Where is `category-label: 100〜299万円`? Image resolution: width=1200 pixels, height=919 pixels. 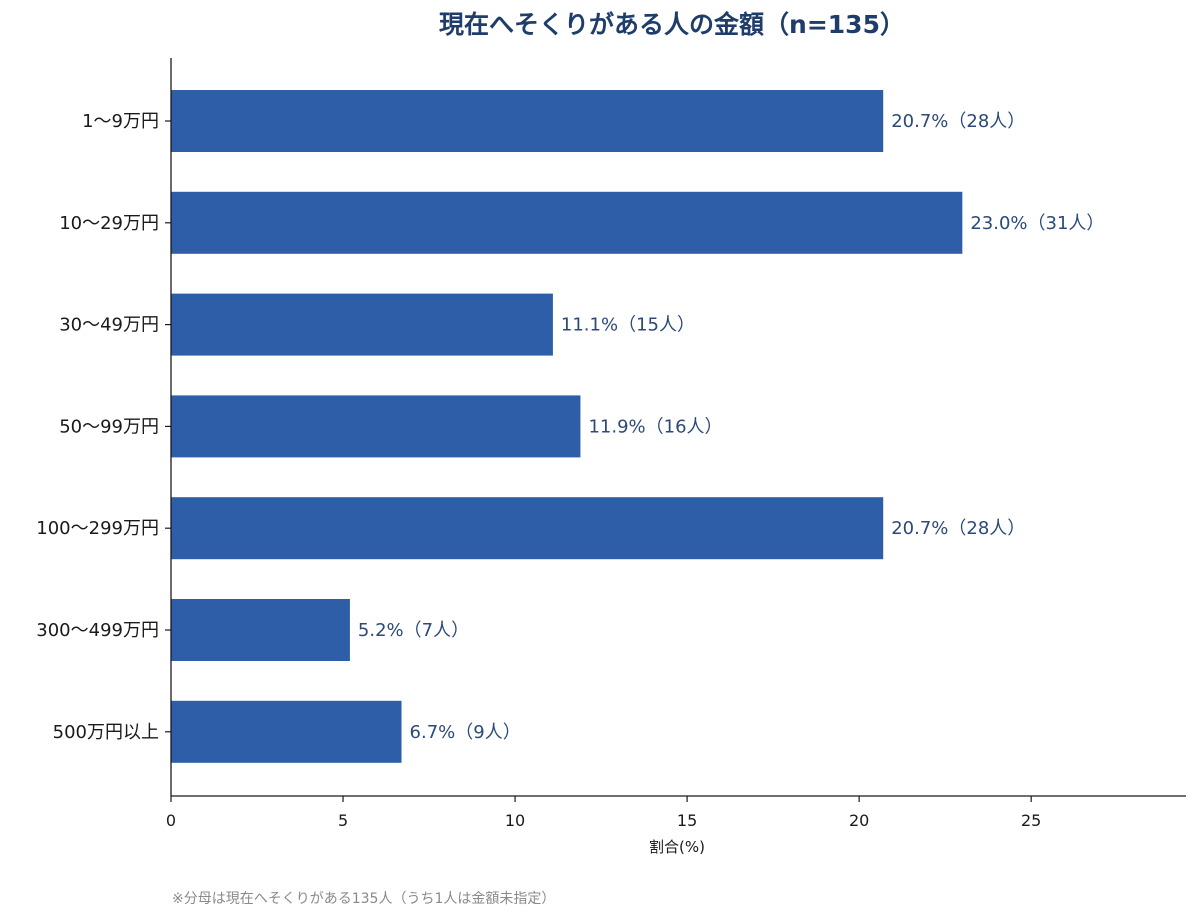
category-label: 100〜299万円 is located at coordinates (97, 528).